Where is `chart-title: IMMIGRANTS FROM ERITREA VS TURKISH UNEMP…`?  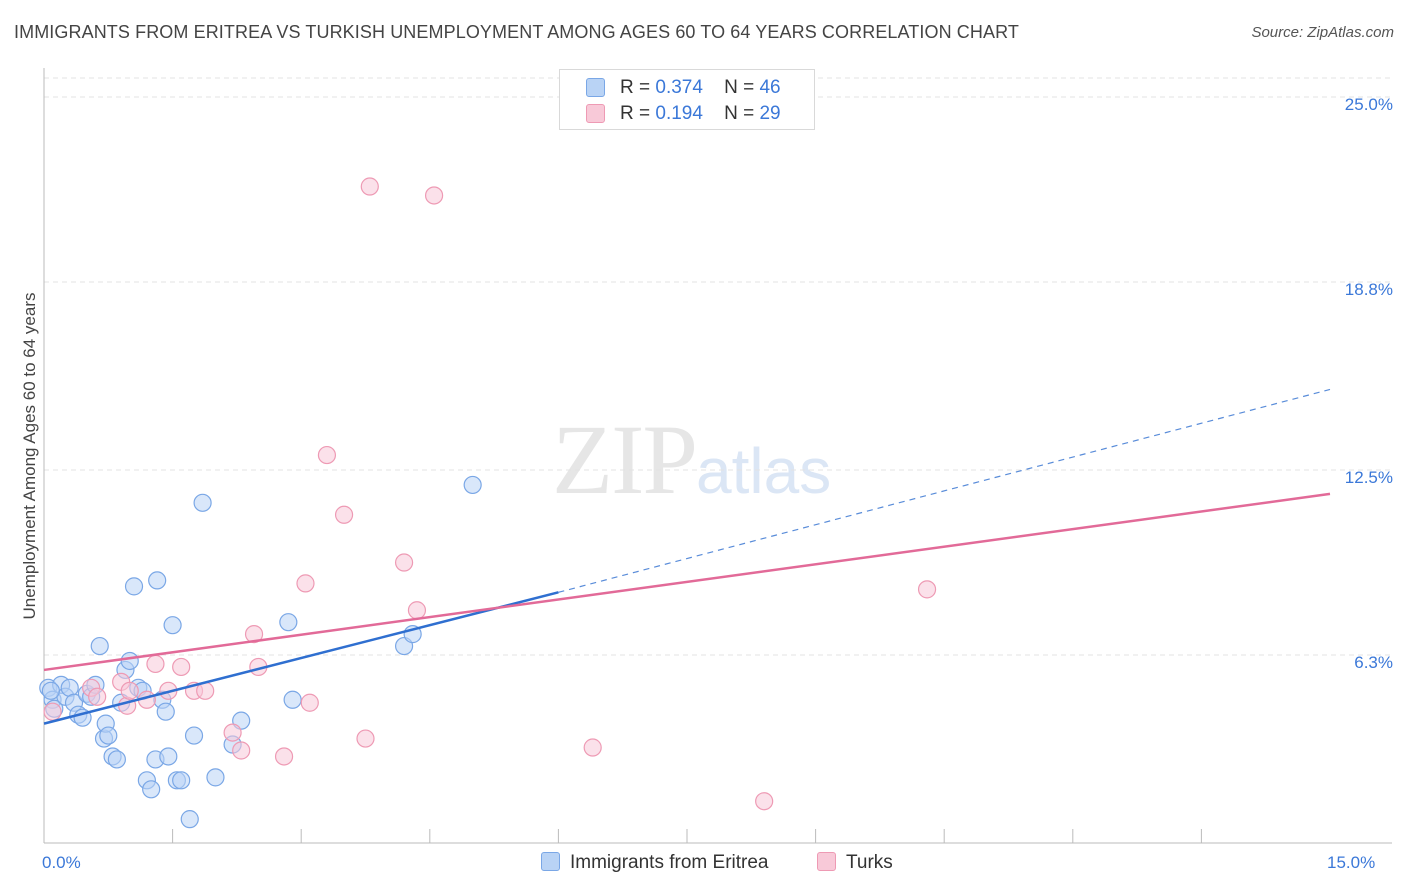 chart-title: IMMIGRANTS FROM ERITREA VS TURKISH UNEMP… is located at coordinates (516, 32).